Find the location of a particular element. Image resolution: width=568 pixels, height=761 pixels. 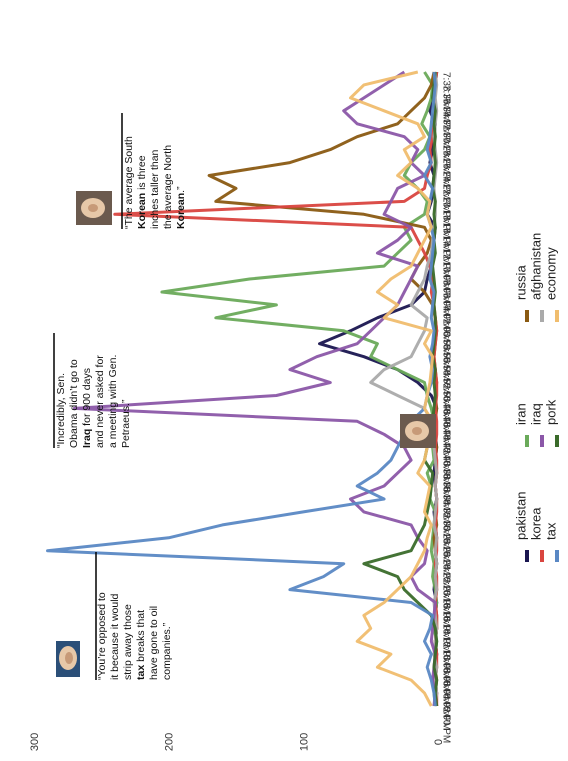

quote-iraq-line-3-rest: for 900 days is located at coordinates (87, 398).